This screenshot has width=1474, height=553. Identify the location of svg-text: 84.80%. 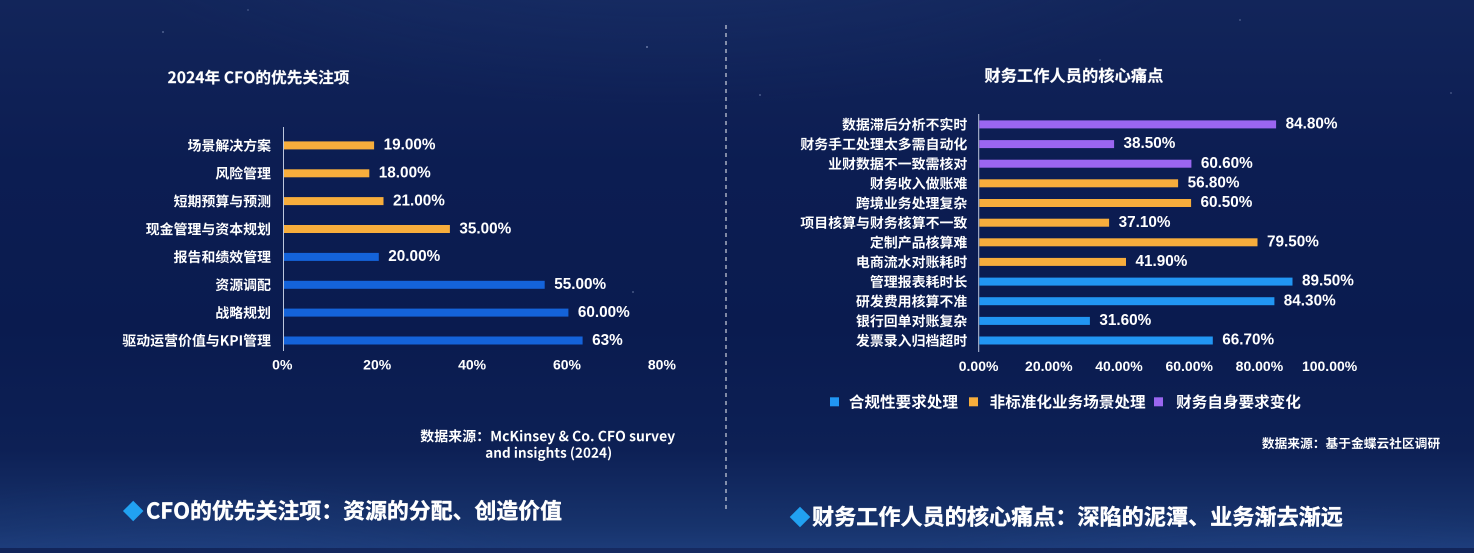
(1312, 124).